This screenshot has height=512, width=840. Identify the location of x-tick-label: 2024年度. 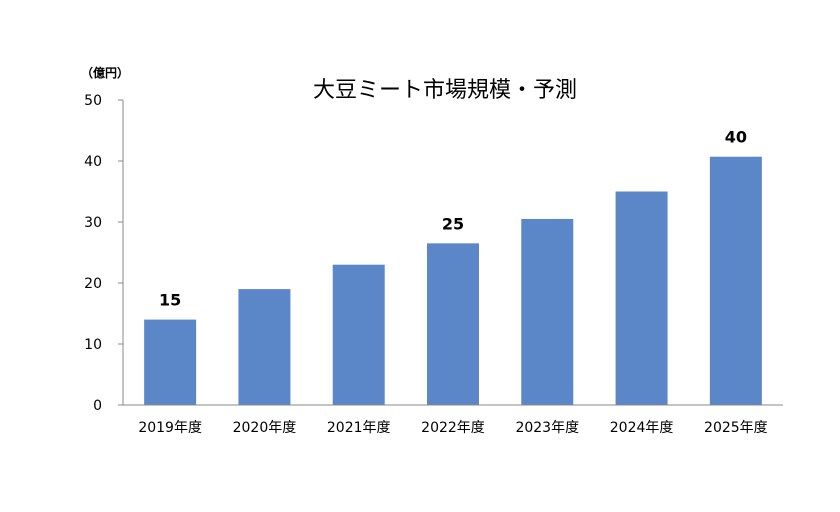
(642, 428).